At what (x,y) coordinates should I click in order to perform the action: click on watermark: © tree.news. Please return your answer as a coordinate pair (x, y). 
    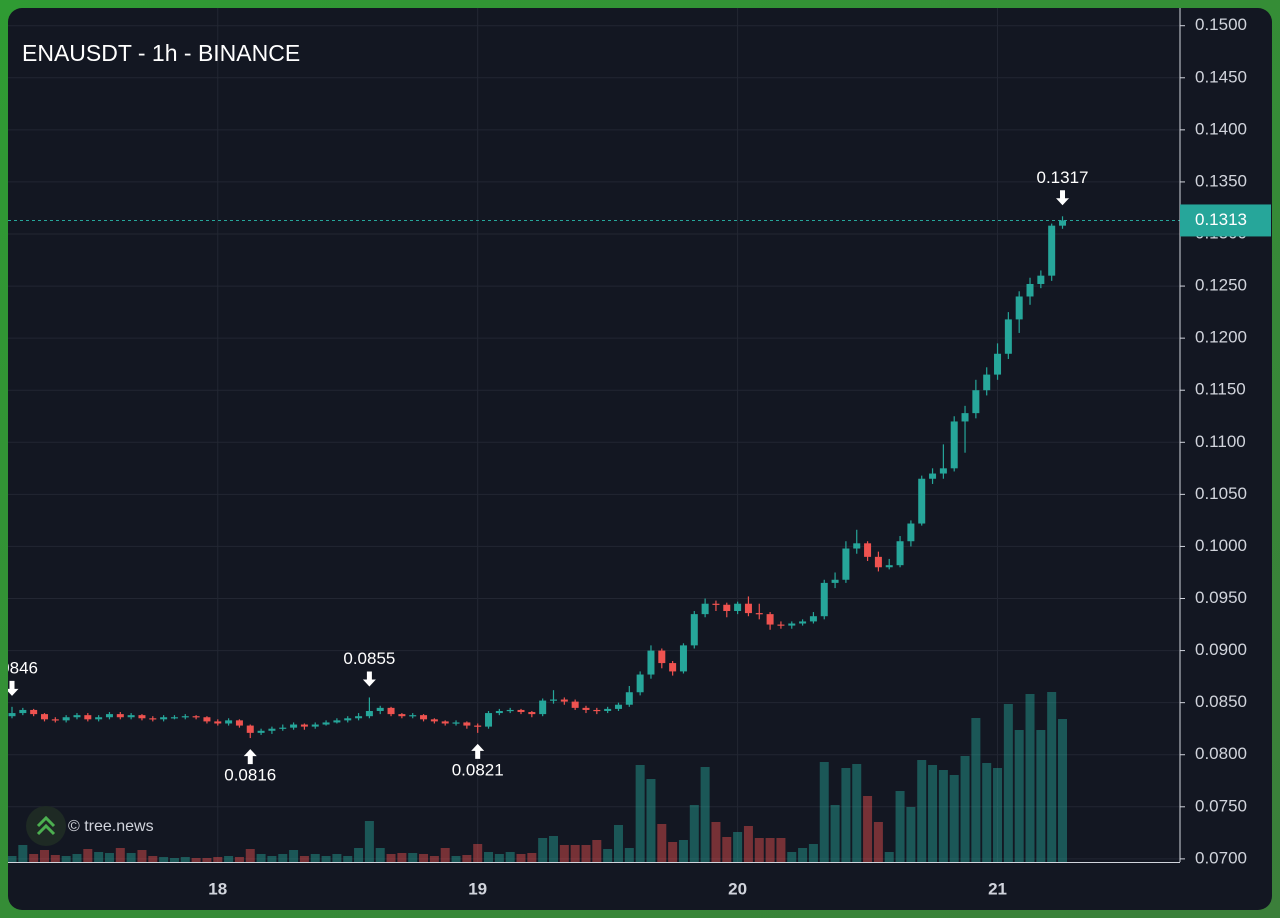
    Looking at the image, I should click on (111, 826).